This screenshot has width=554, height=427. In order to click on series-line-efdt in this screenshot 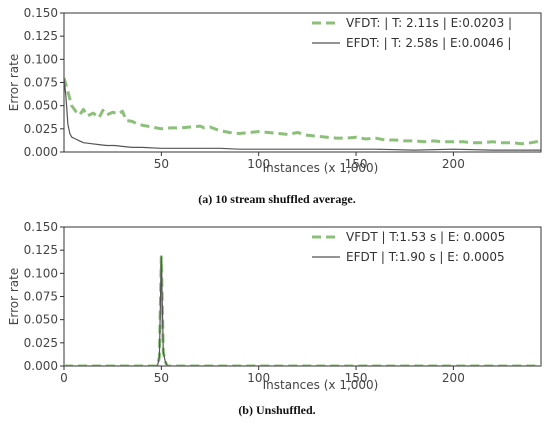, I will do `click(302, 114)`.